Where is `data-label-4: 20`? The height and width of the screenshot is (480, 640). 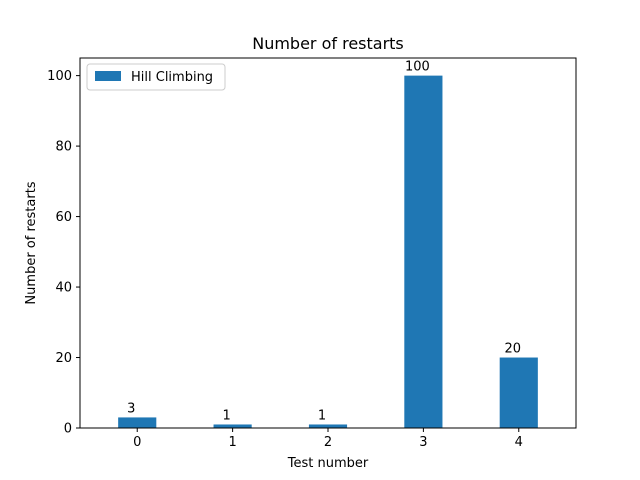 data-label-4: 20 is located at coordinates (512, 349).